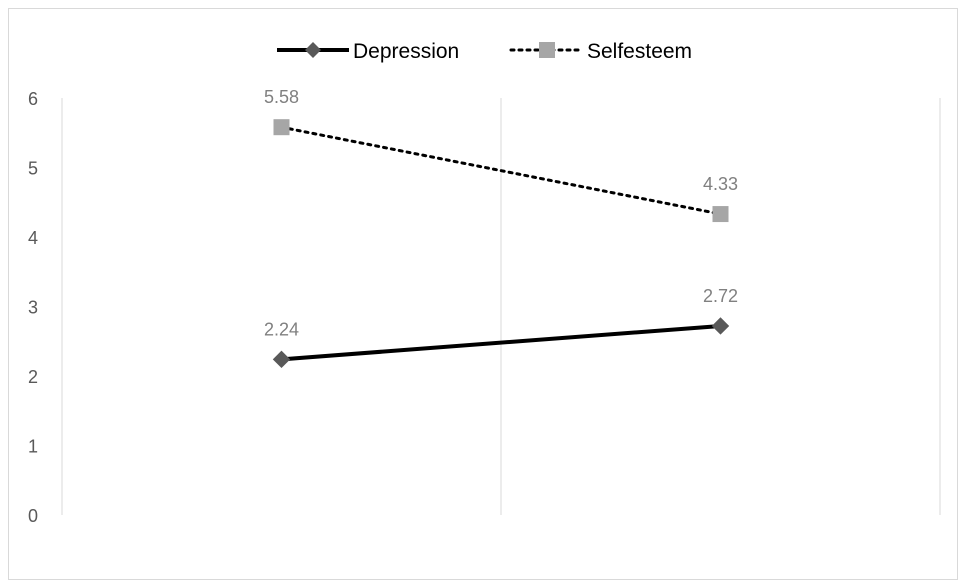 This screenshot has height=581, width=960. I want to click on legend-marker-selfesteem, so click(547, 50).